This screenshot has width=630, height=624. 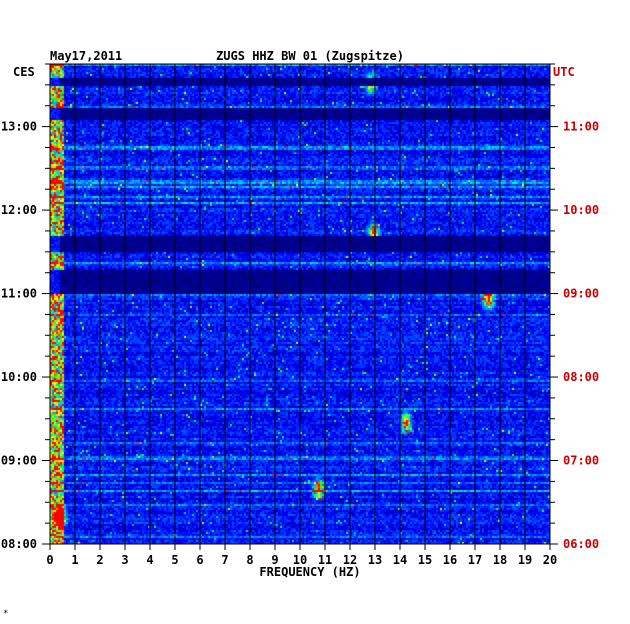 I want to click on x-tick-label: 16, so click(x=450, y=560).